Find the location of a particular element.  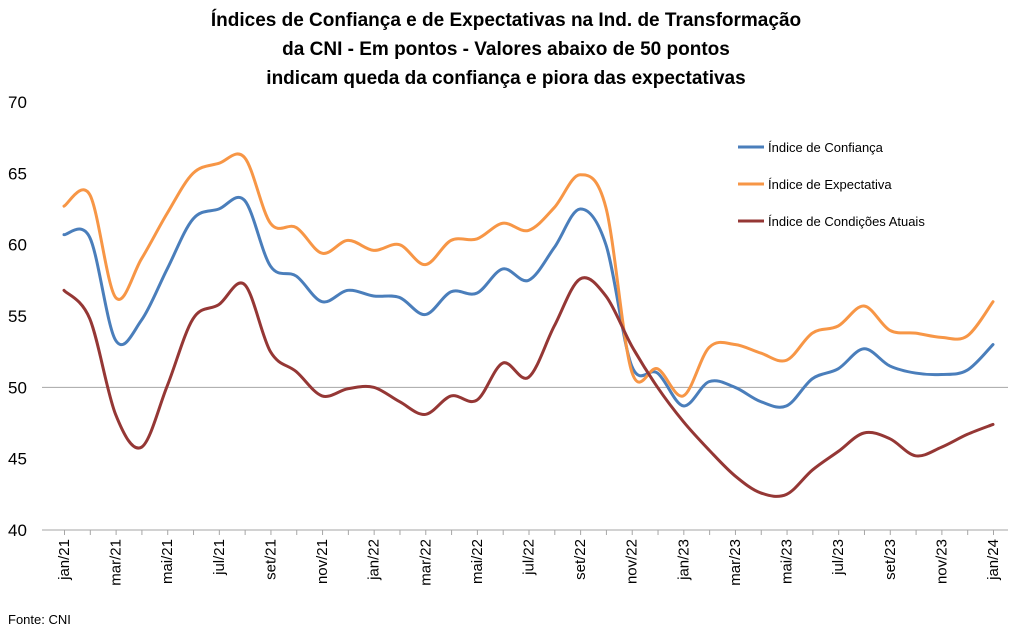

y-tick-label: 50 is located at coordinates (17, 387).